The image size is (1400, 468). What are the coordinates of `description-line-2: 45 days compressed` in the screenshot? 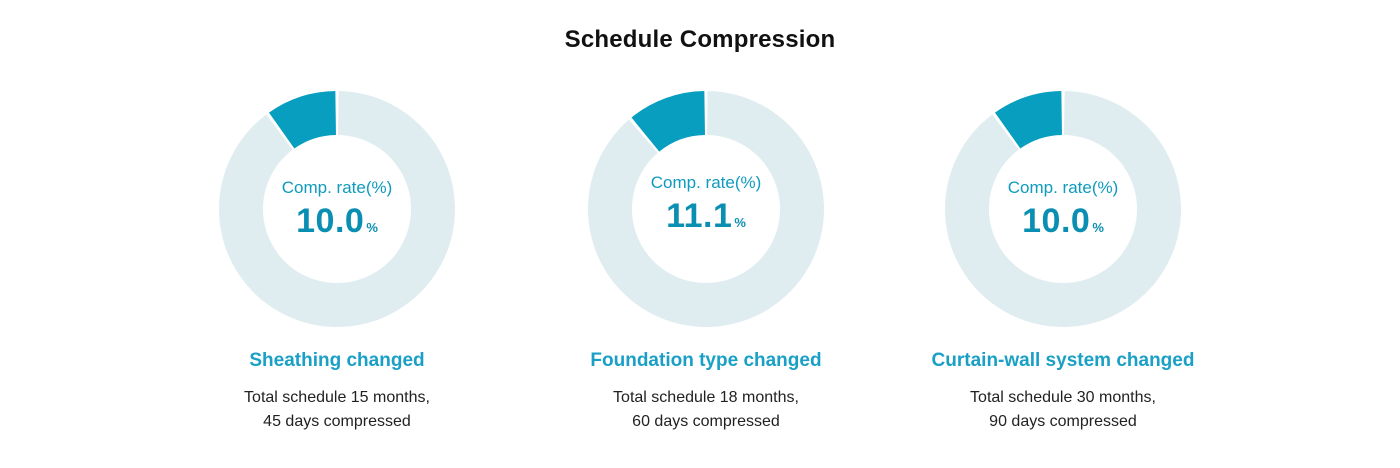 It's located at (337, 421).